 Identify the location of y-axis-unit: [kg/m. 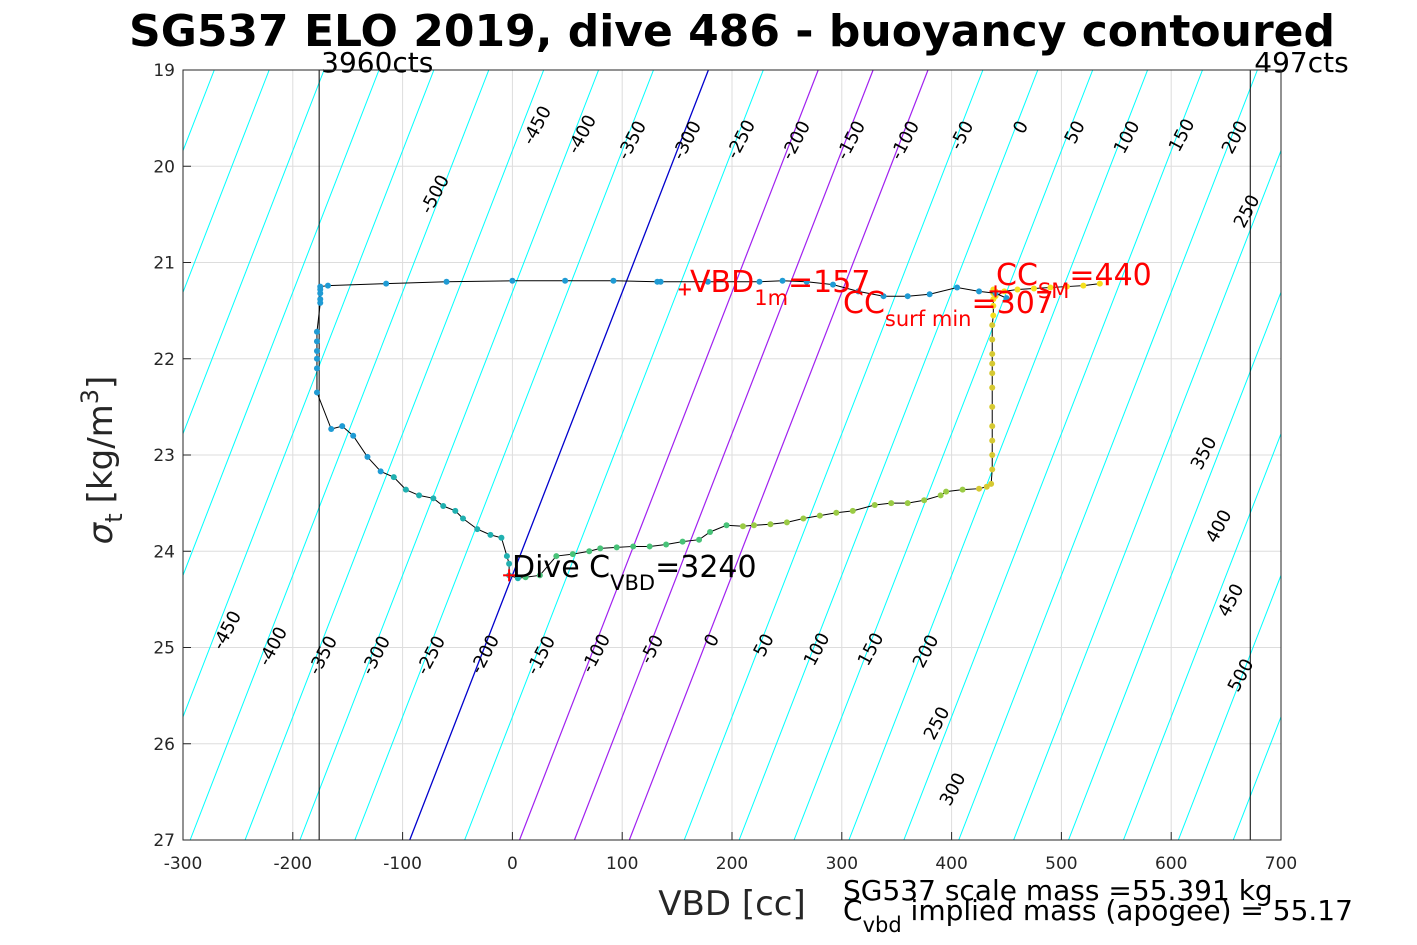
(101, 453).